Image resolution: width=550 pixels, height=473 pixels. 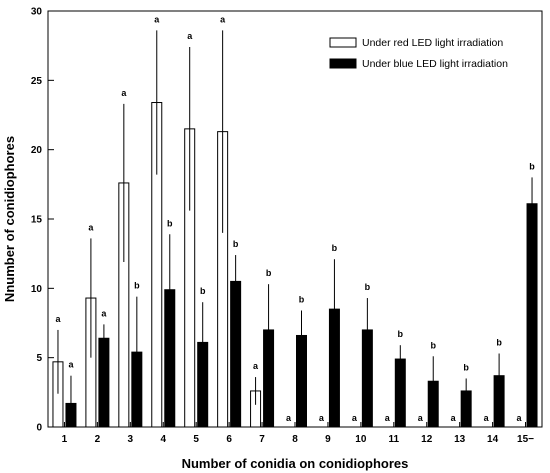 What do you see at coordinates (37, 220) in the screenshot?
I see `y-tick-label: 15` at bounding box center [37, 220].